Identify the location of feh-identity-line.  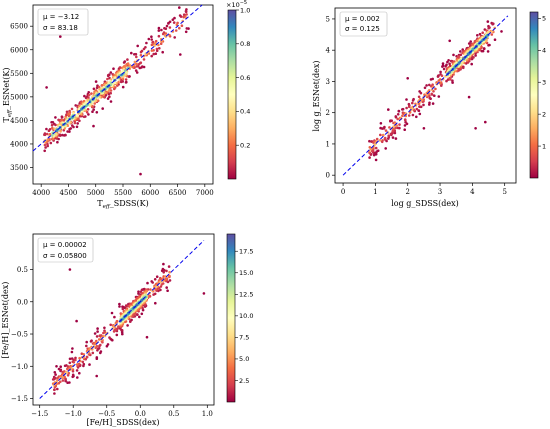
(122, 319).